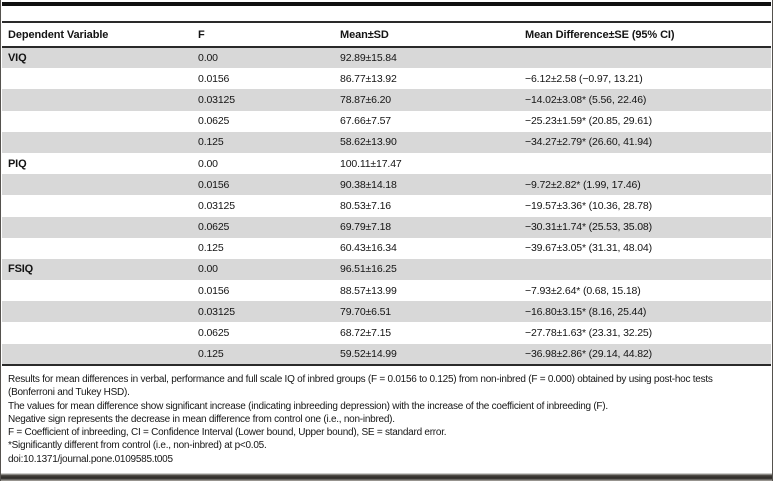 The height and width of the screenshot is (481, 773). I want to click on cell-mean-sd: 88.57±13.99, so click(368, 290).